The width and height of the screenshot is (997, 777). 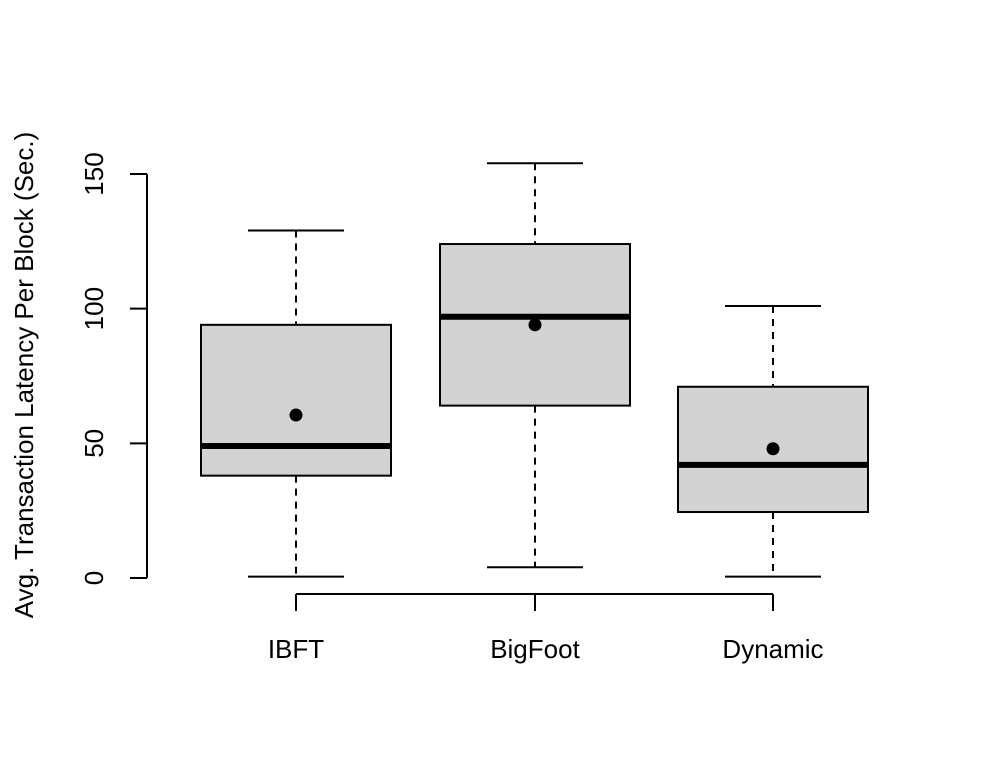 What do you see at coordinates (546, 628) in the screenshot?
I see `x-axis: IBFT BigFoot Dynamic` at bounding box center [546, 628].